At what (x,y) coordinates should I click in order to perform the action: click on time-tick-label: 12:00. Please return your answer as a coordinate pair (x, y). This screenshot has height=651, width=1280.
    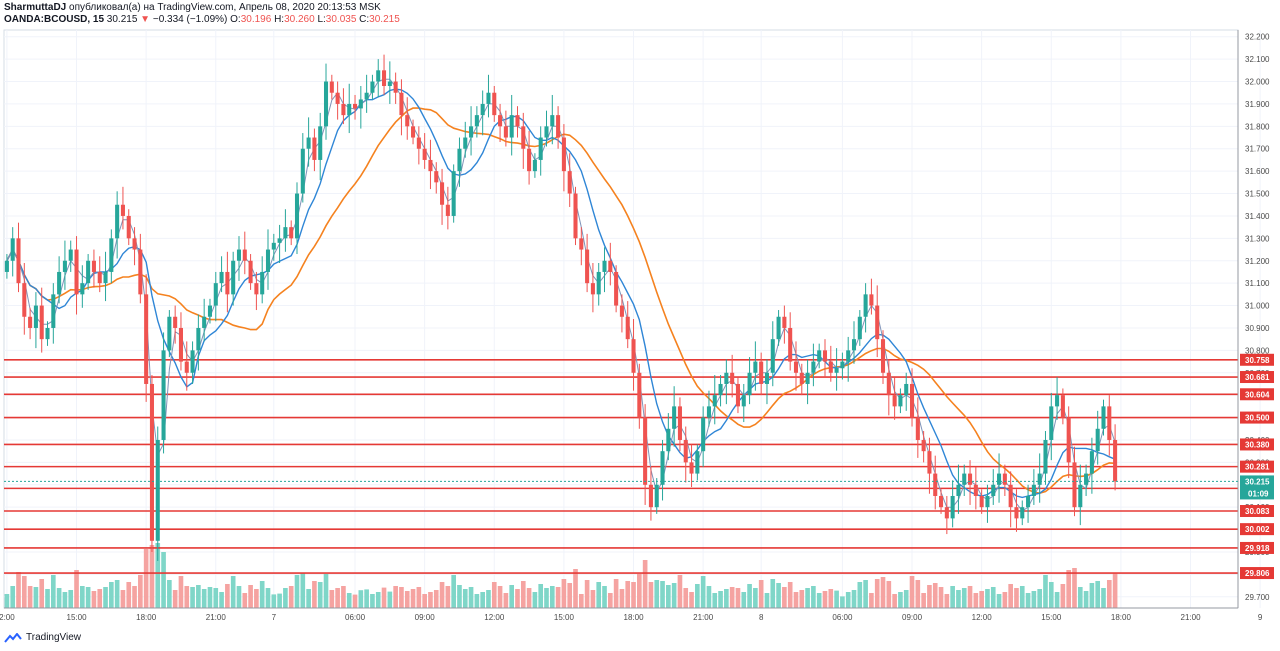
    Looking at the image, I should click on (494, 617).